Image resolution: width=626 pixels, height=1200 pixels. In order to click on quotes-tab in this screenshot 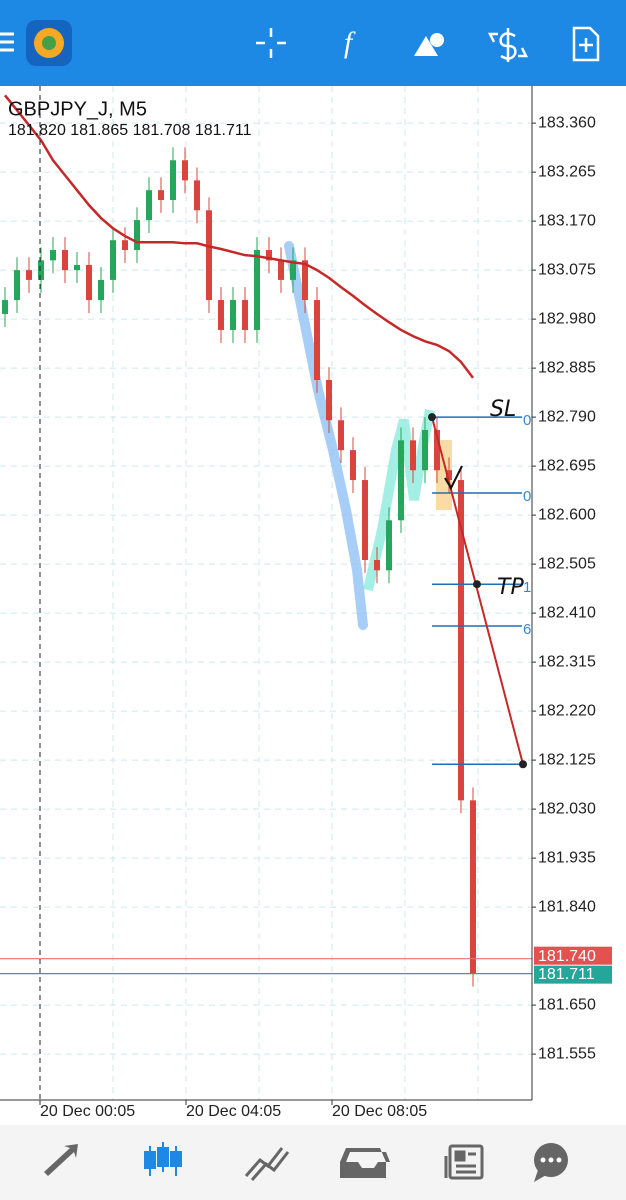, I will do `click(61, 1160)`.